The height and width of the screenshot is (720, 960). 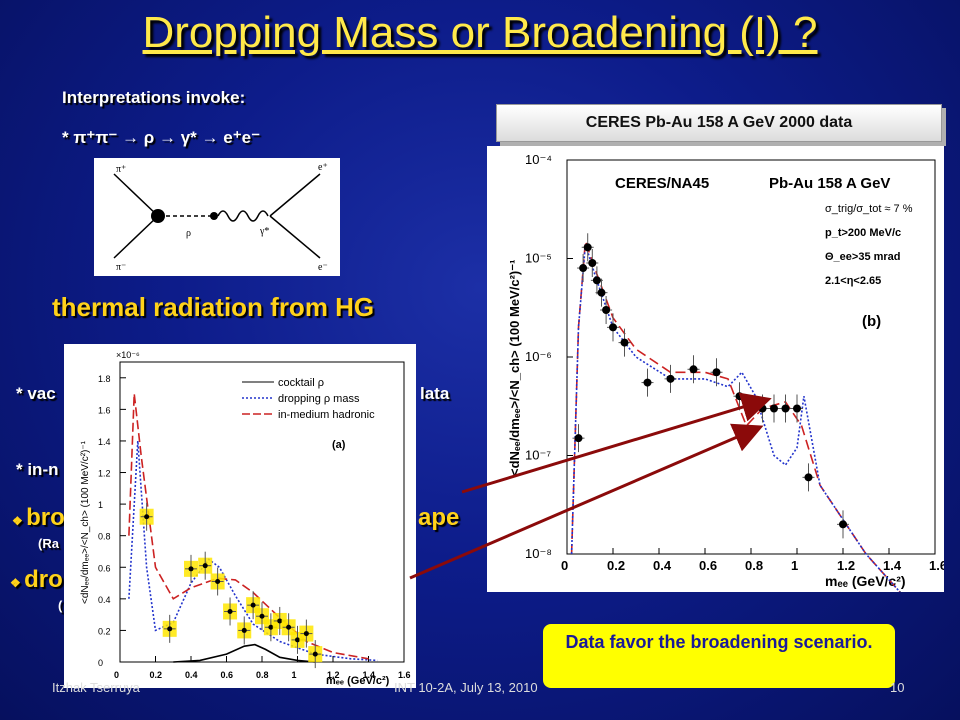 I want to click on broadening-text: bro, so click(x=45, y=517).